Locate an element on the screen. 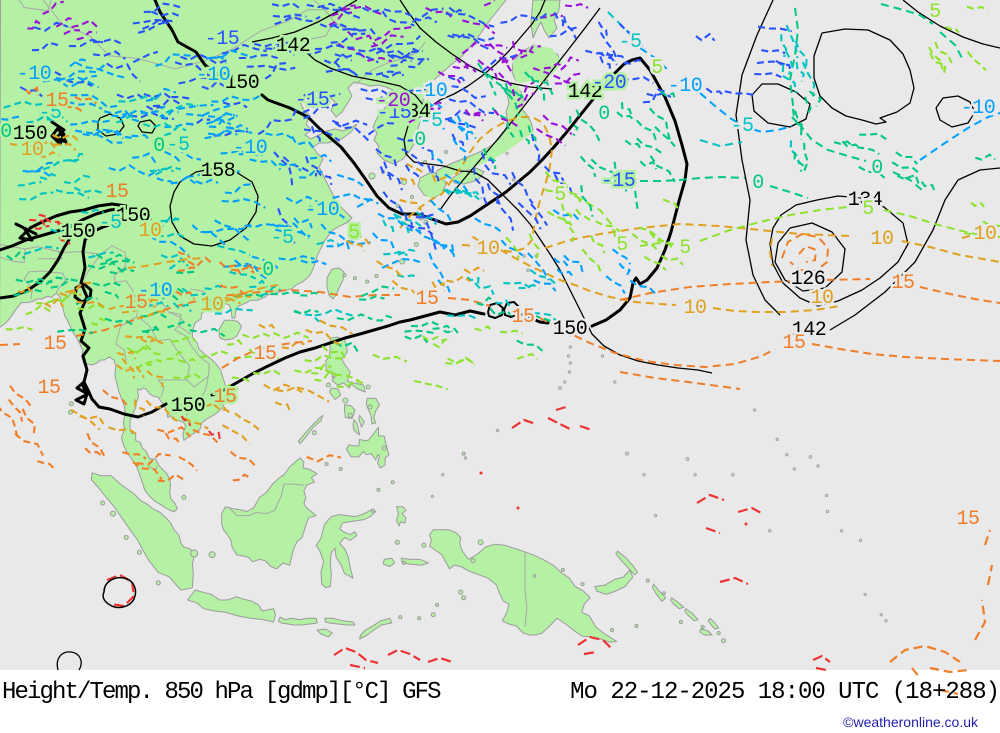 The image size is (1000, 733). svg-text: ©weatheronline.co.uk is located at coordinates (911, 722).